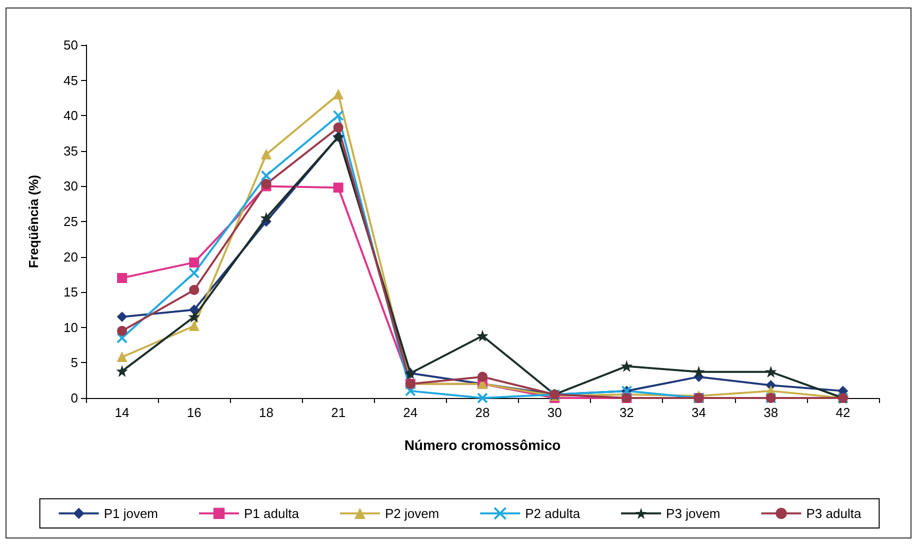 The image size is (919, 546). Describe the element at coordinates (71, 80) in the screenshot. I see `y-tick-label: 45` at that location.